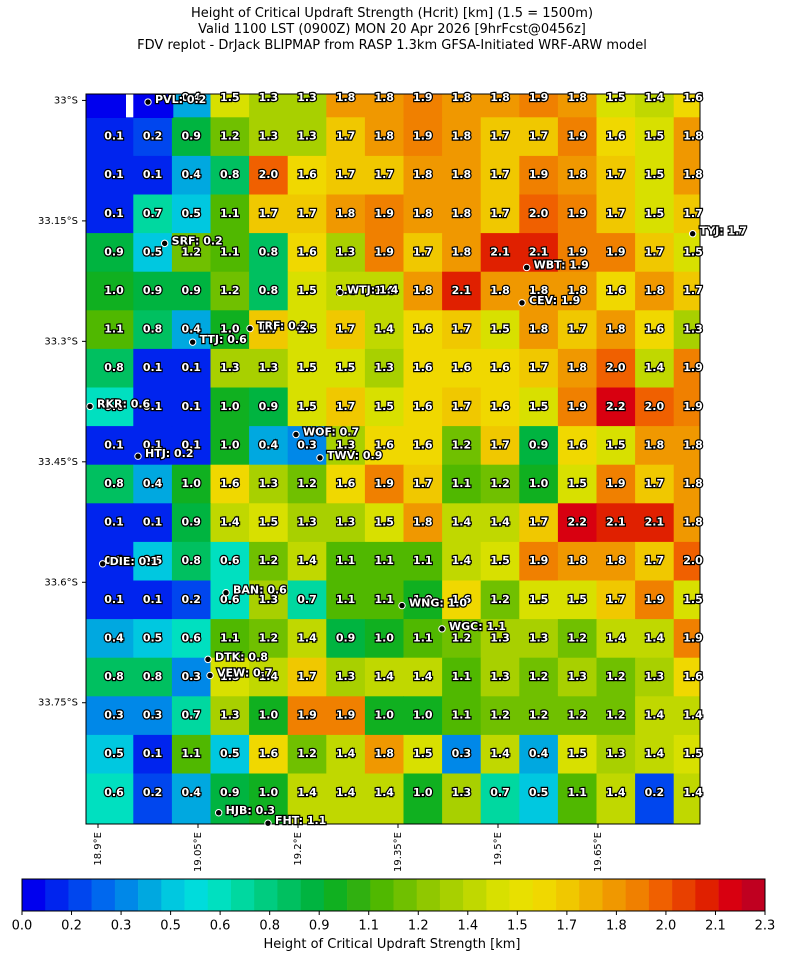 This screenshot has width=785, height=962. What do you see at coordinates (180, 99) in the screenshot?
I see `station-label: PVL: 0.2` at bounding box center [180, 99].